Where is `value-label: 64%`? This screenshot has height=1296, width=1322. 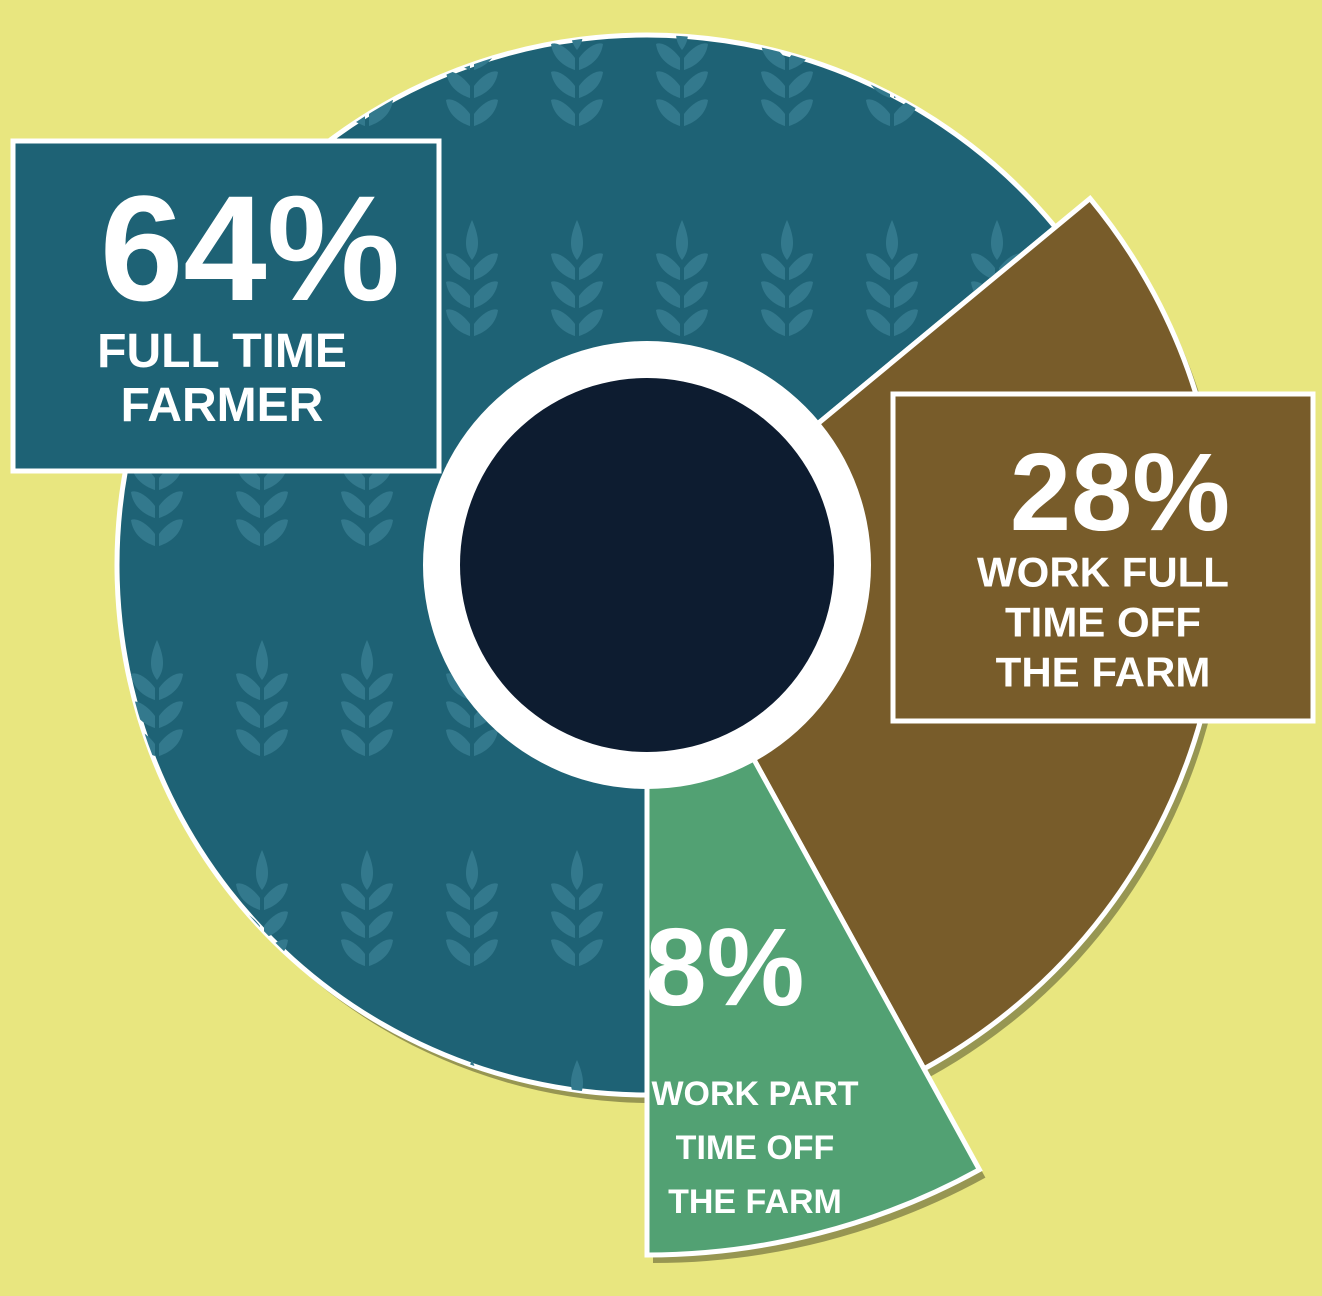 value-label: 64% is located at coordinates (250, 248).